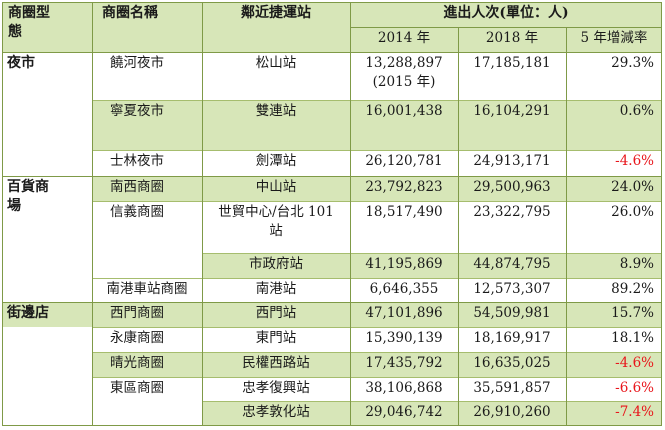  What do you see at coordinates (137, 363) in the screenshot?
I see `row-10-name: 晴光商圈` at bounding box center [137, 363].